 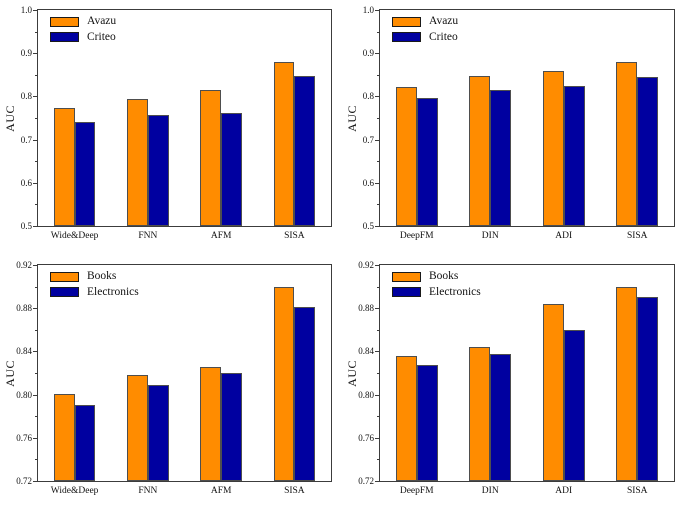 What do you see at coordinates (158, 432) in the screenshot?
I see `bar-electronics-fnn` at bounding box center [158, 432].